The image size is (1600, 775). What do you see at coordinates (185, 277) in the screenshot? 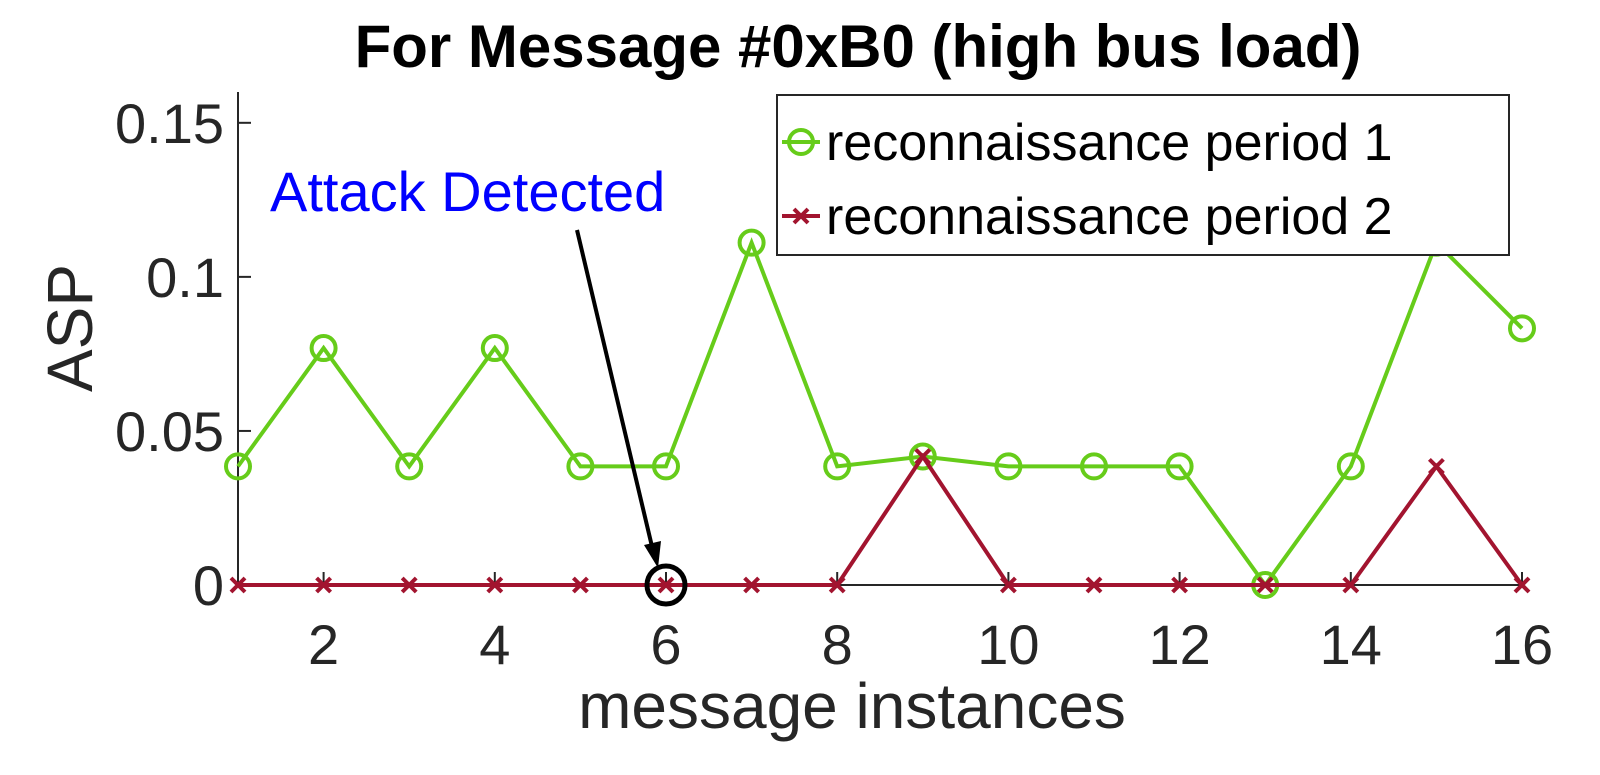
I see `y-tick-label: 0.1` at bounding box center [185, 277].